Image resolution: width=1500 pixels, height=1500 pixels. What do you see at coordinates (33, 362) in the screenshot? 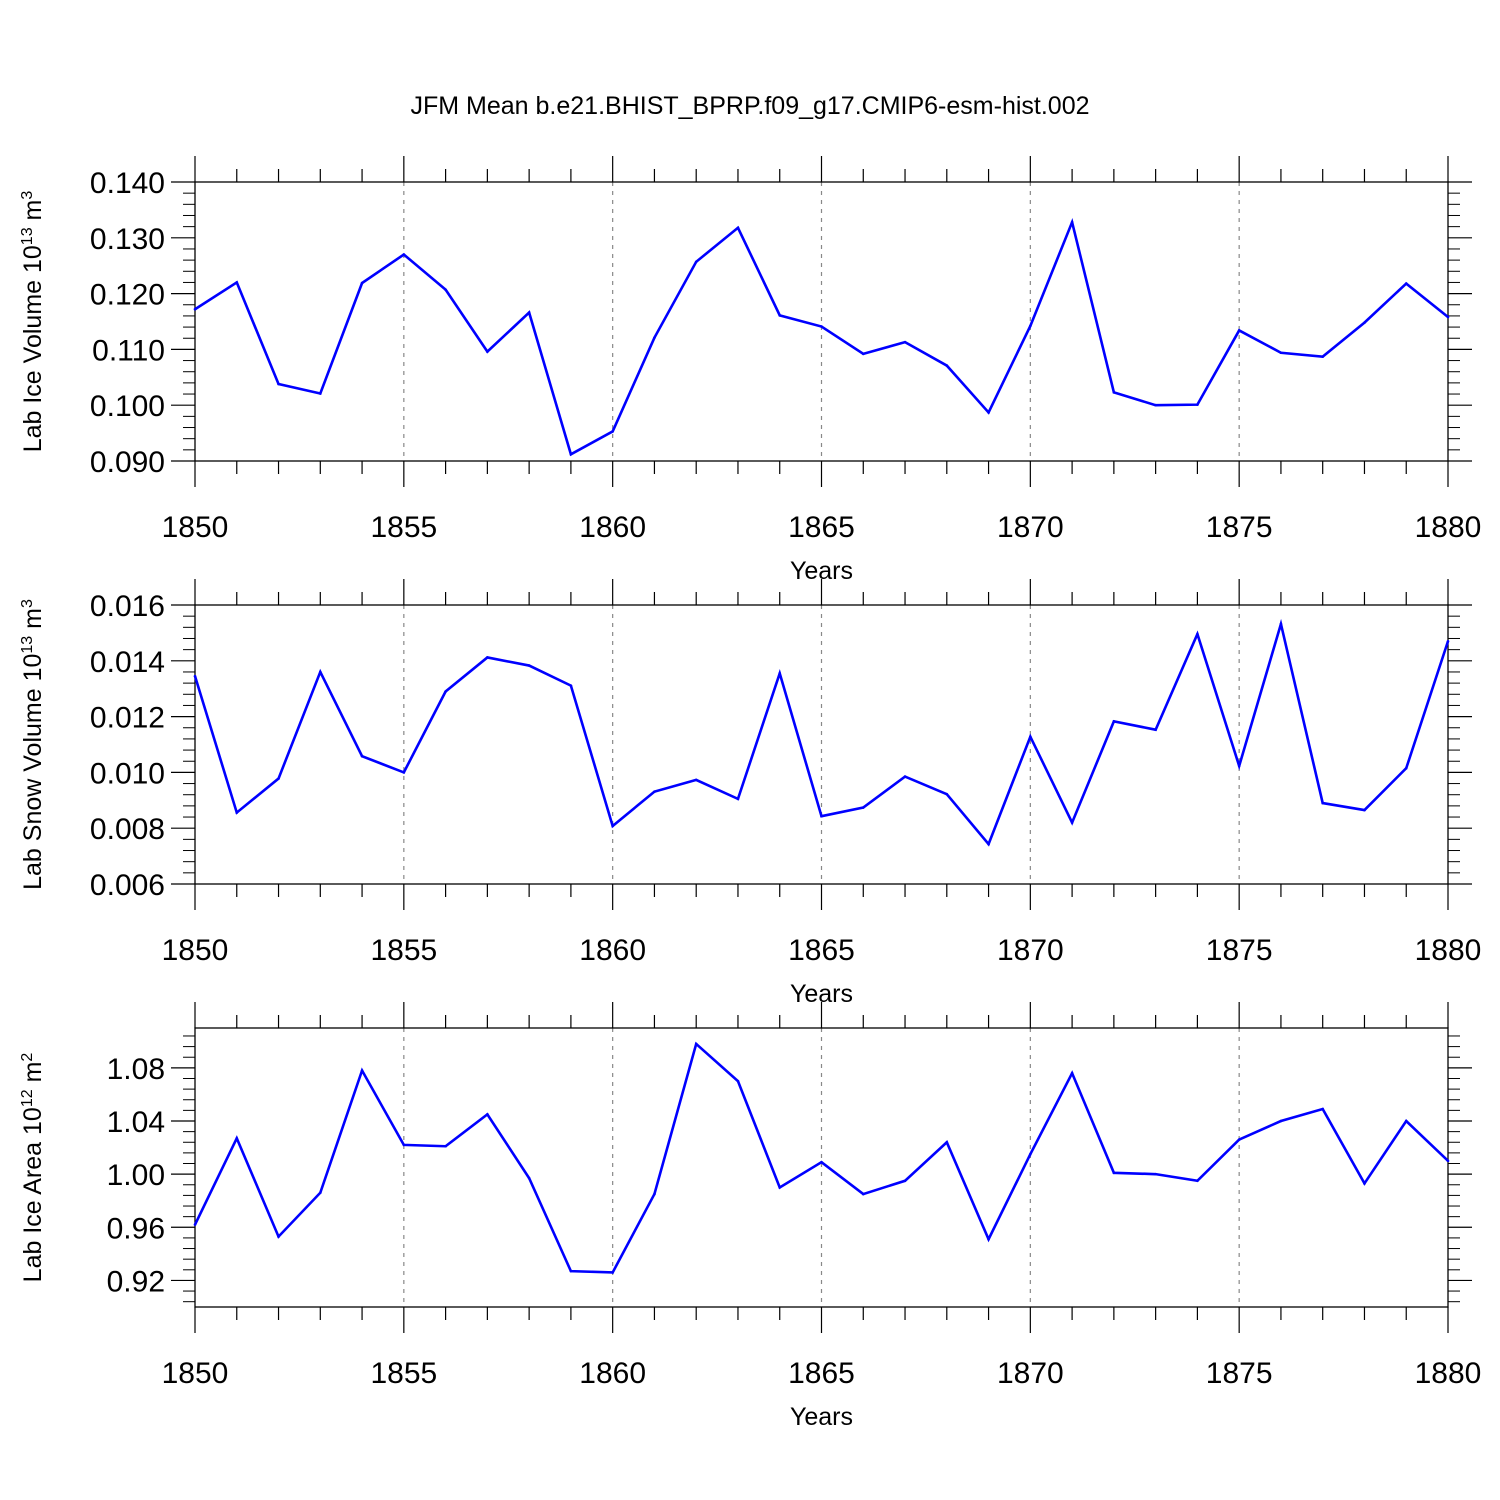
I see `y-label-text: Lab Ice Volume` at bounding box center [33, 362].